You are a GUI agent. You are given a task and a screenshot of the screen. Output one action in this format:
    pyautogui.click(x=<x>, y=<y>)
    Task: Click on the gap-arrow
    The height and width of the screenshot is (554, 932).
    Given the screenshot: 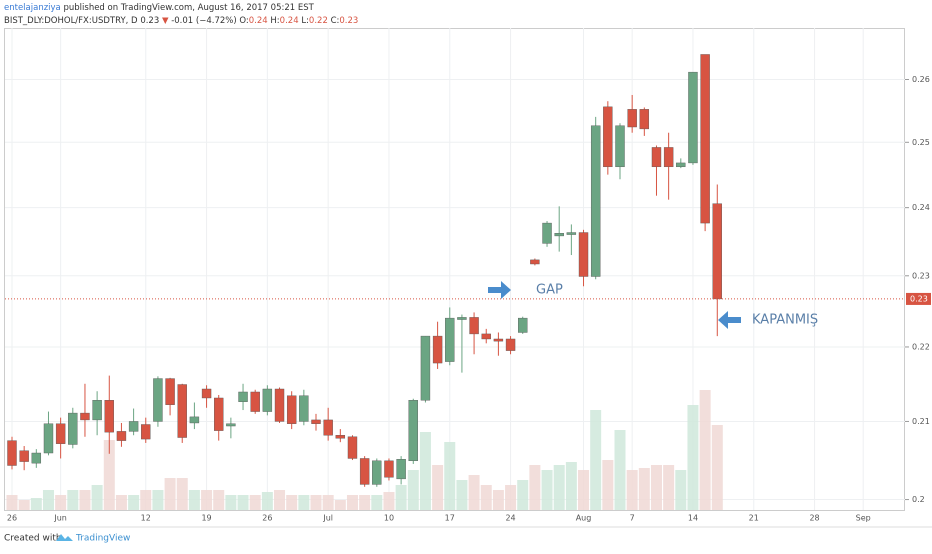 What is the action you would take?
    pyautogui.click(x=499, y=290)
    